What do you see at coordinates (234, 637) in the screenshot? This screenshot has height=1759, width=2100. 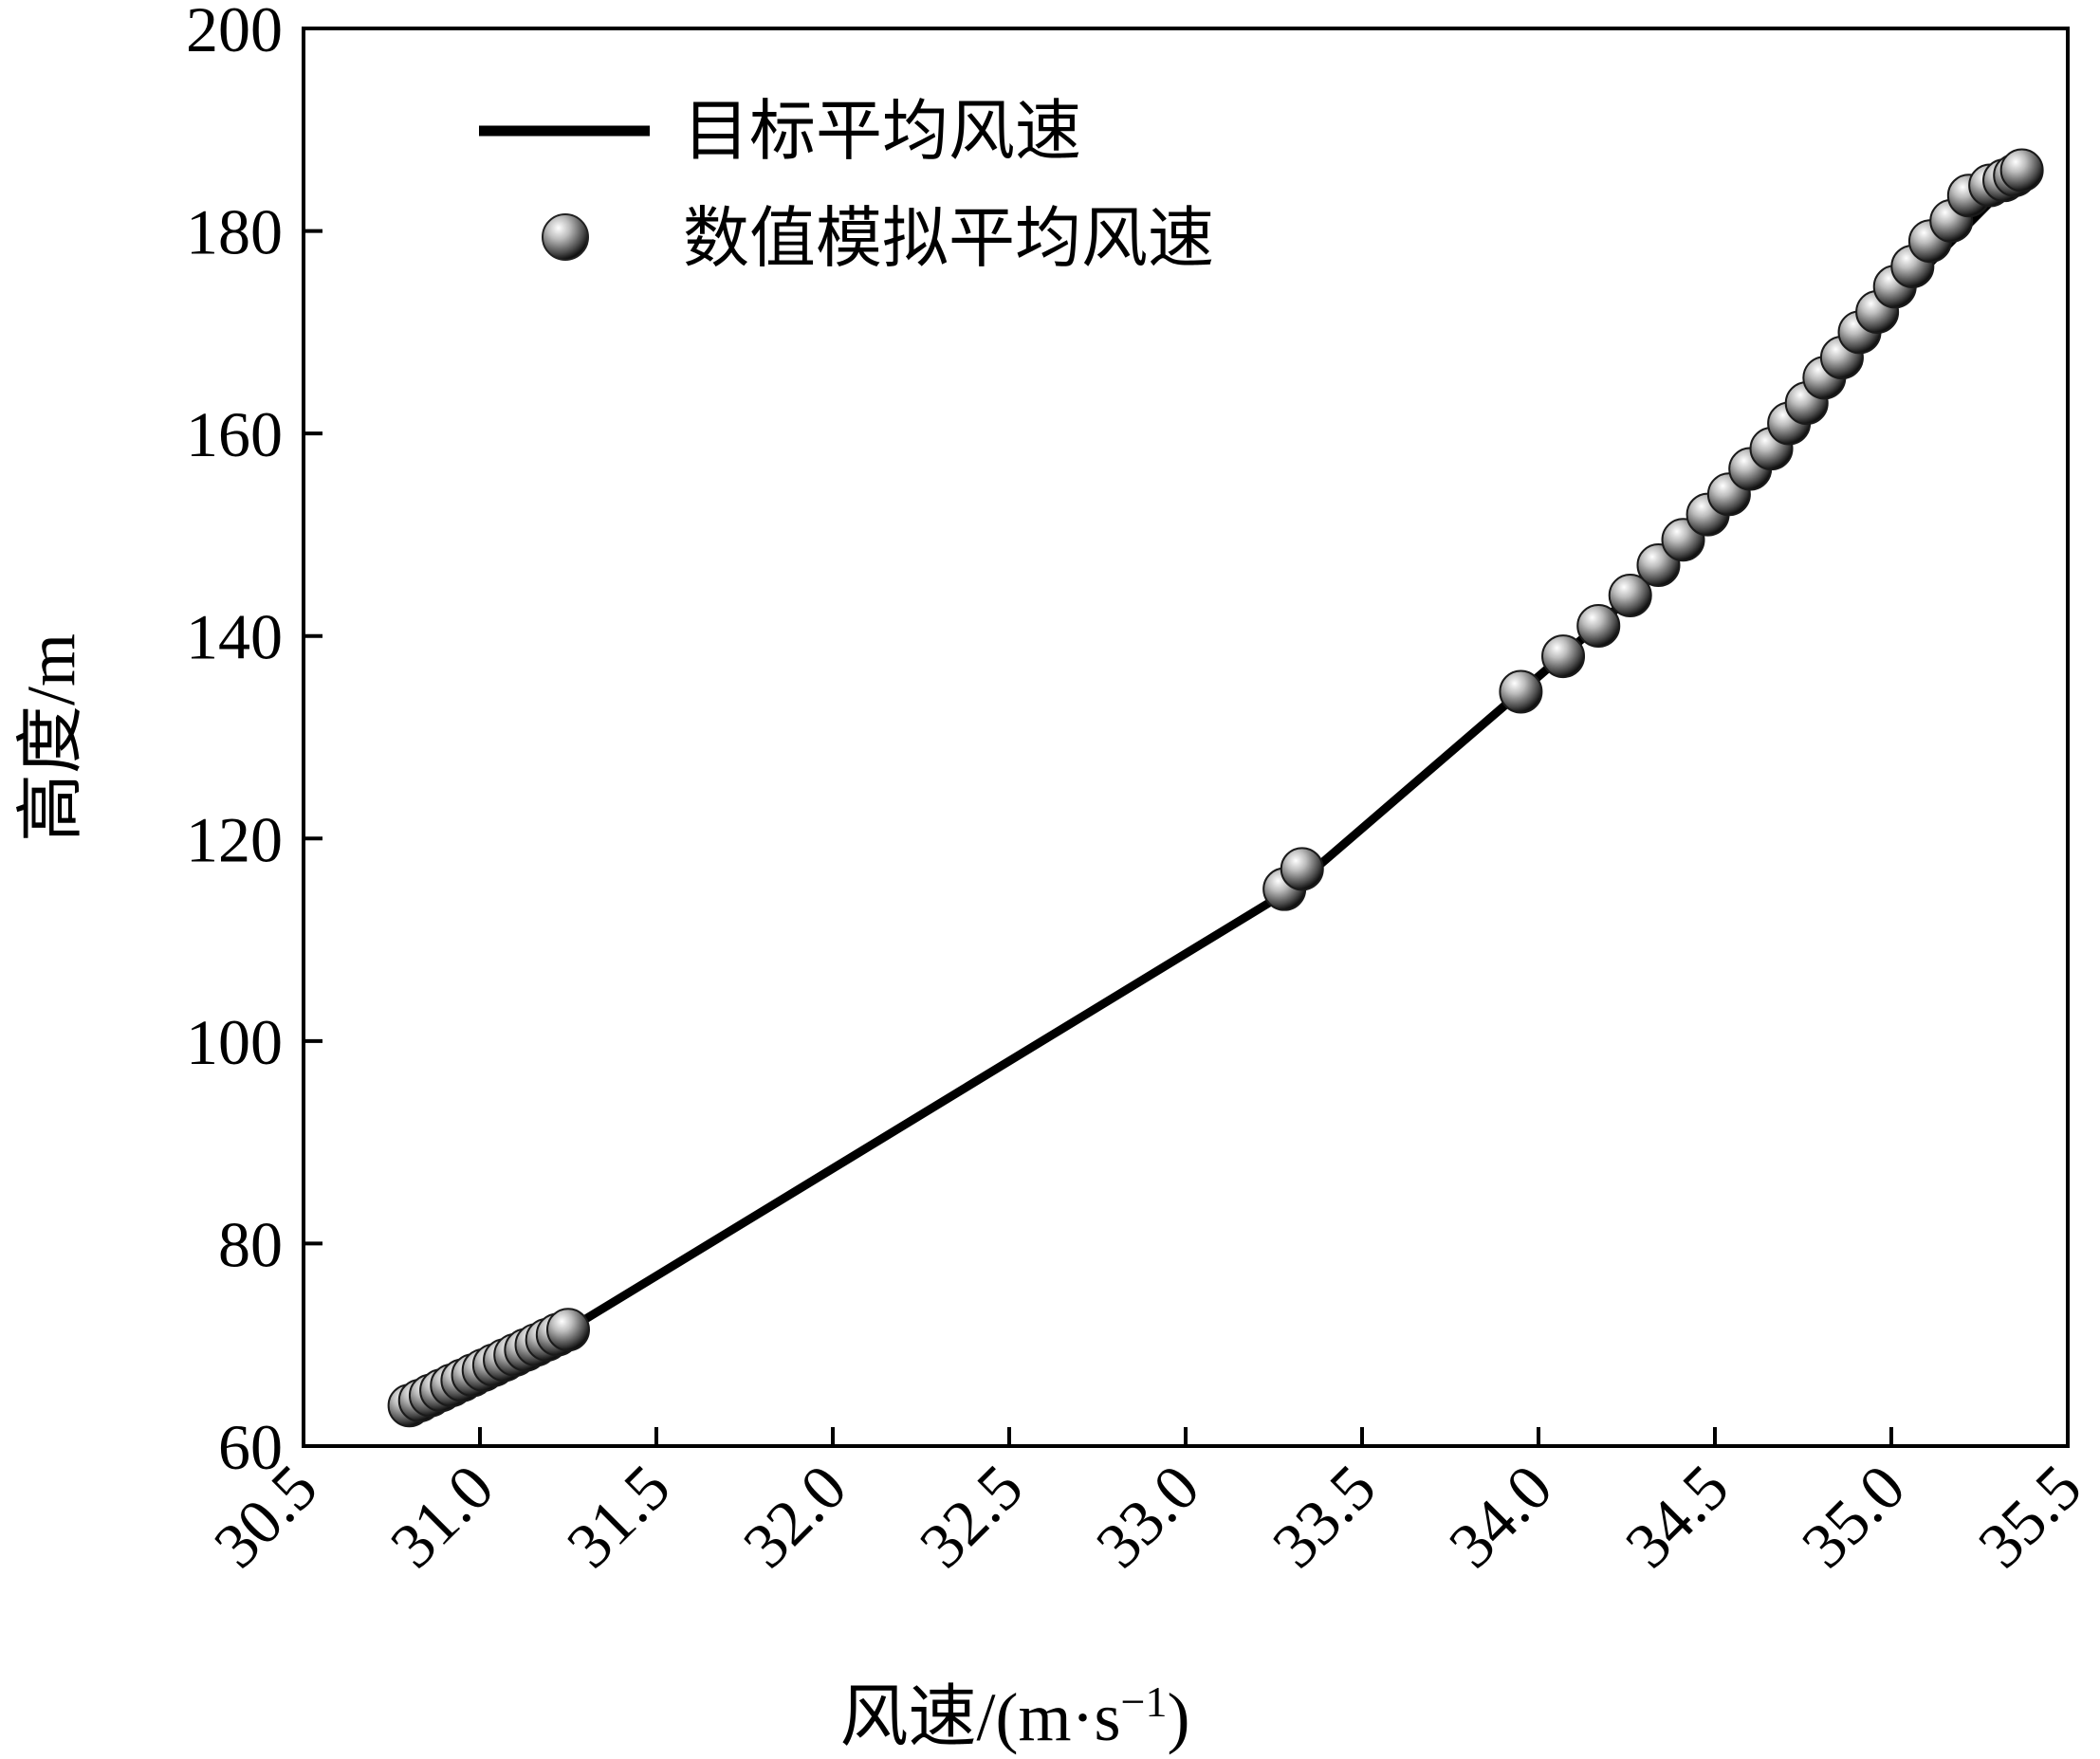 I see `y-tick-label: 140` at bounding box center [234, 637].